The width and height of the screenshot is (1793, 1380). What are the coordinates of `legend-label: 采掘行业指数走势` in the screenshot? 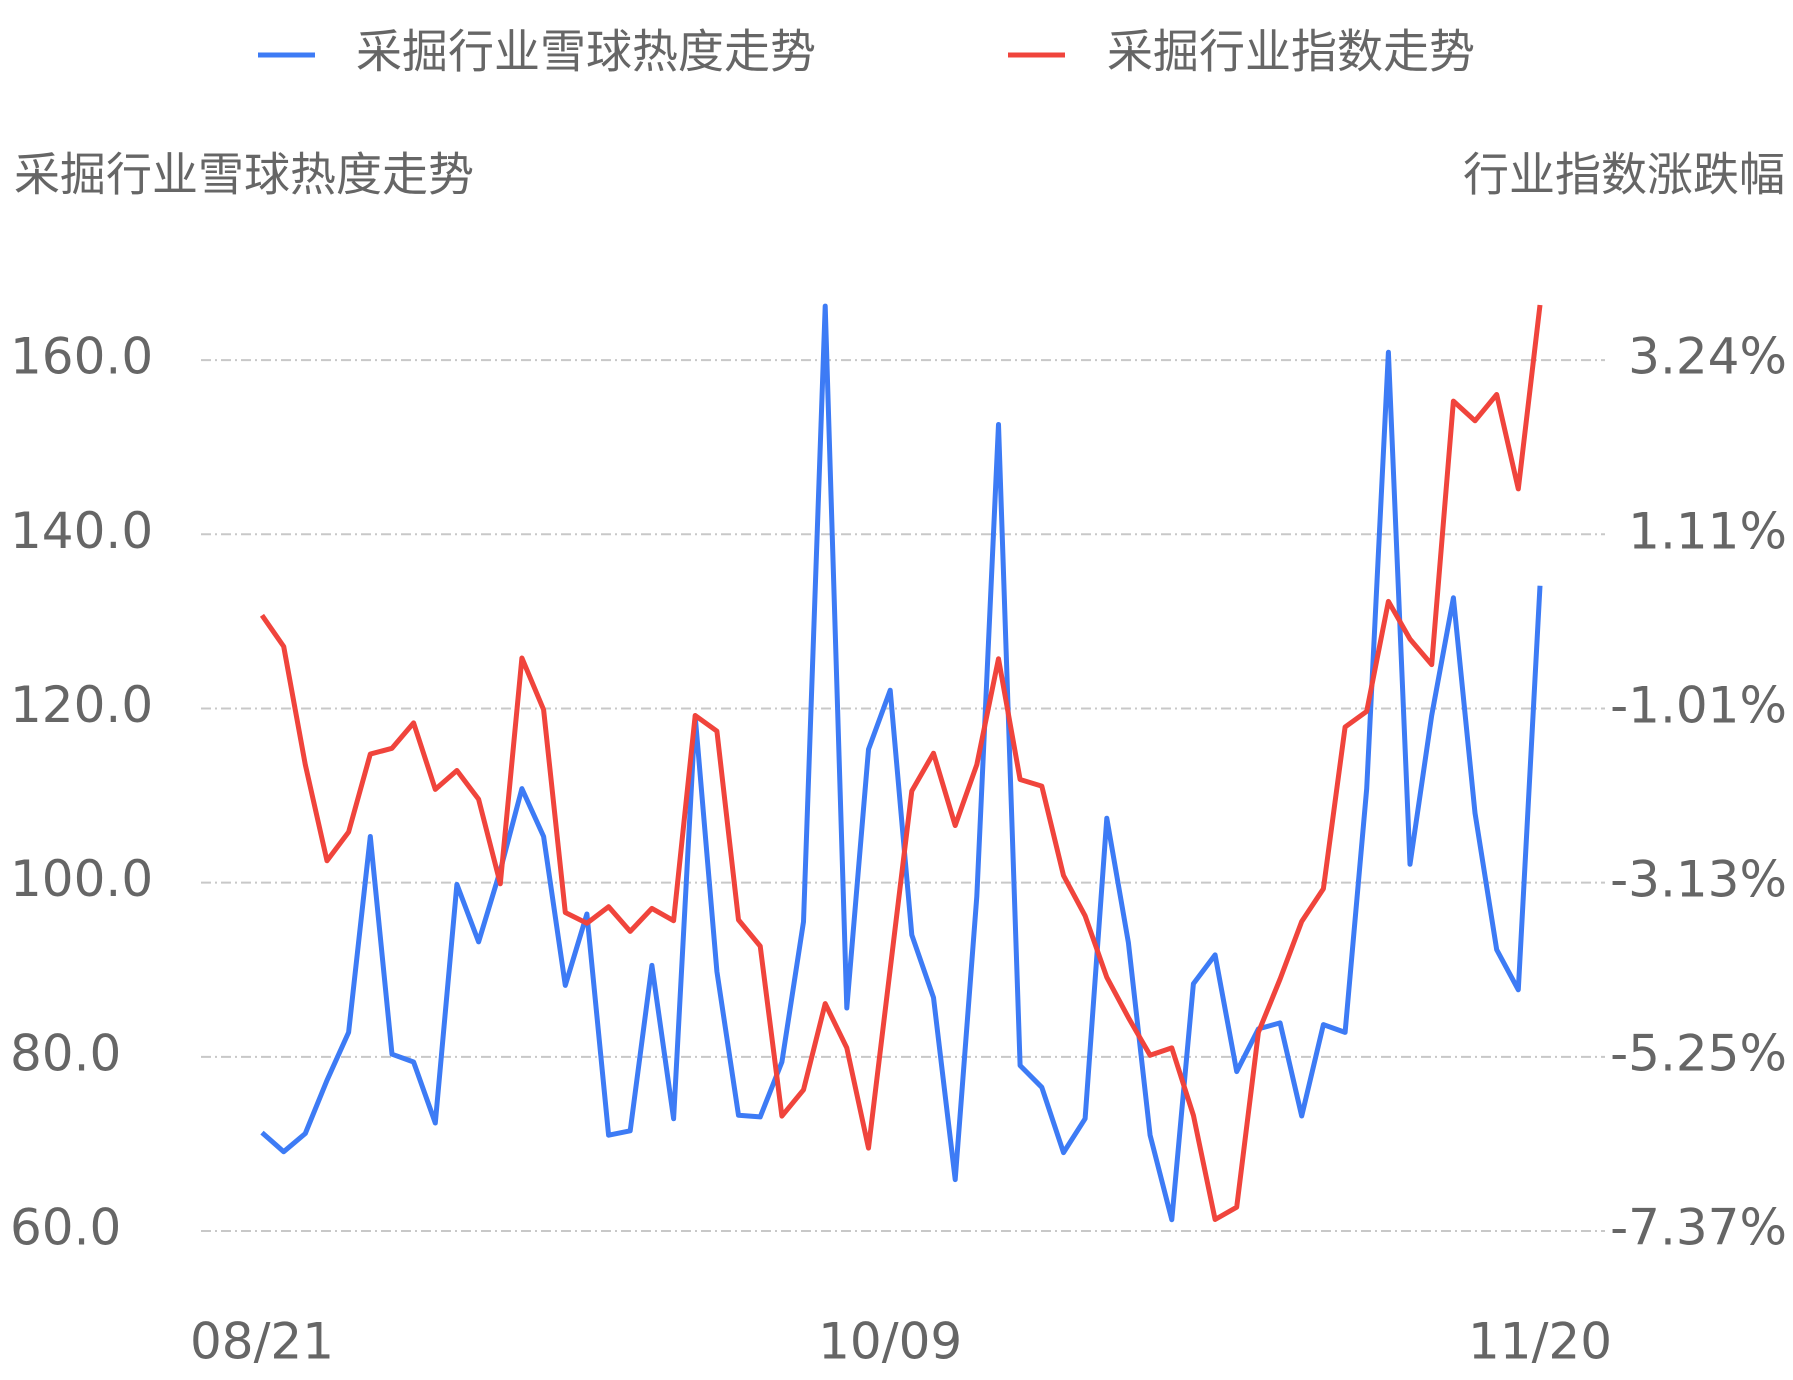 It's located at (1291, 52).